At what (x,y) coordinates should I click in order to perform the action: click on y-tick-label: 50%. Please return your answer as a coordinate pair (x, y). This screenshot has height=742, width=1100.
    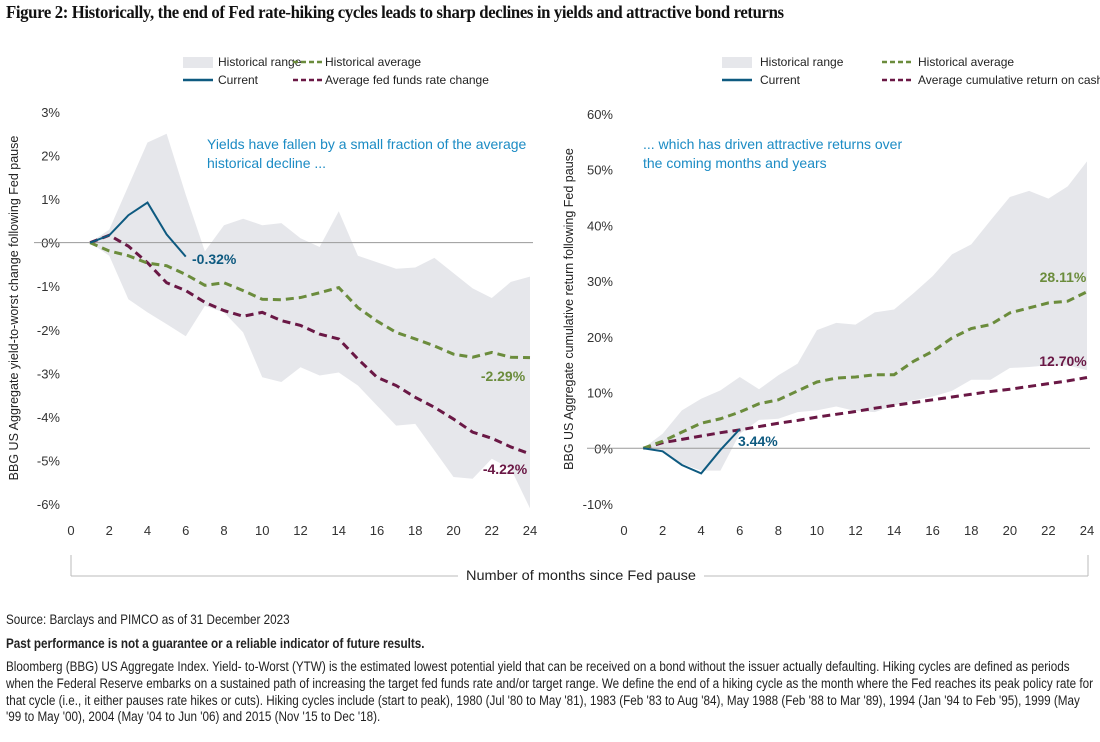
    Looking at the image, I should click on (600, 170).